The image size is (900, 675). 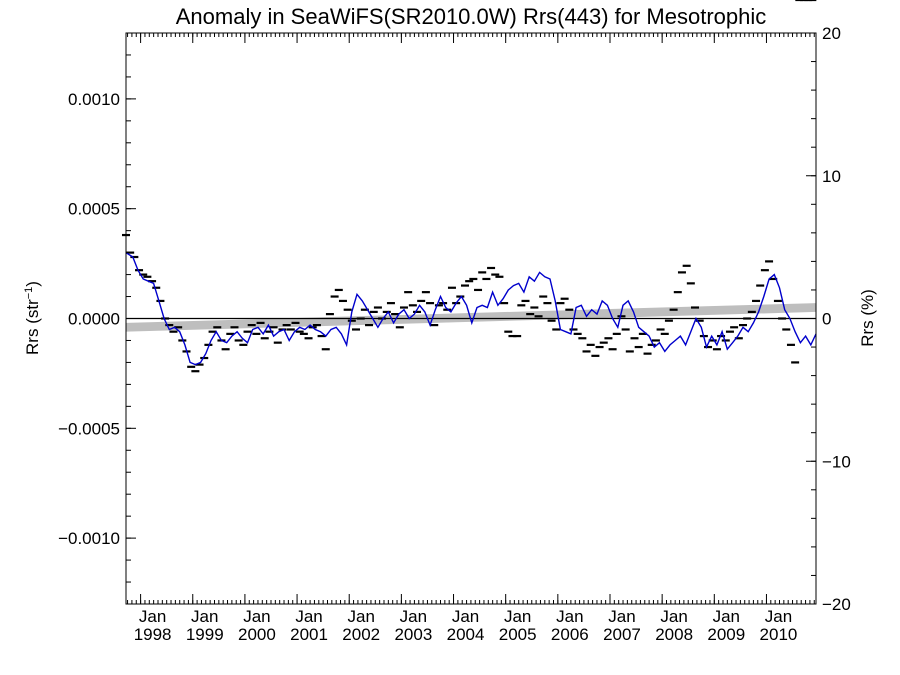 I want to click on x-tick-year: 2002, so click(x=361, y=634).